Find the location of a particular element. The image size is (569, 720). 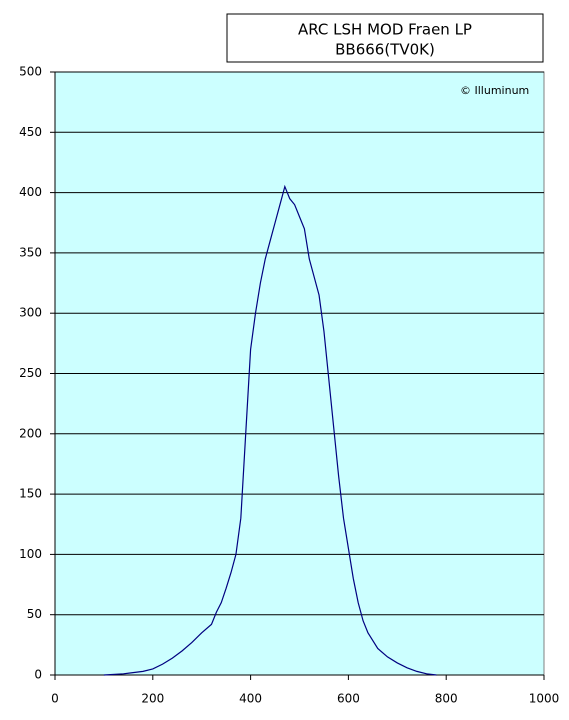

x-tick-label: 400 is located at coordinates (250, 699).